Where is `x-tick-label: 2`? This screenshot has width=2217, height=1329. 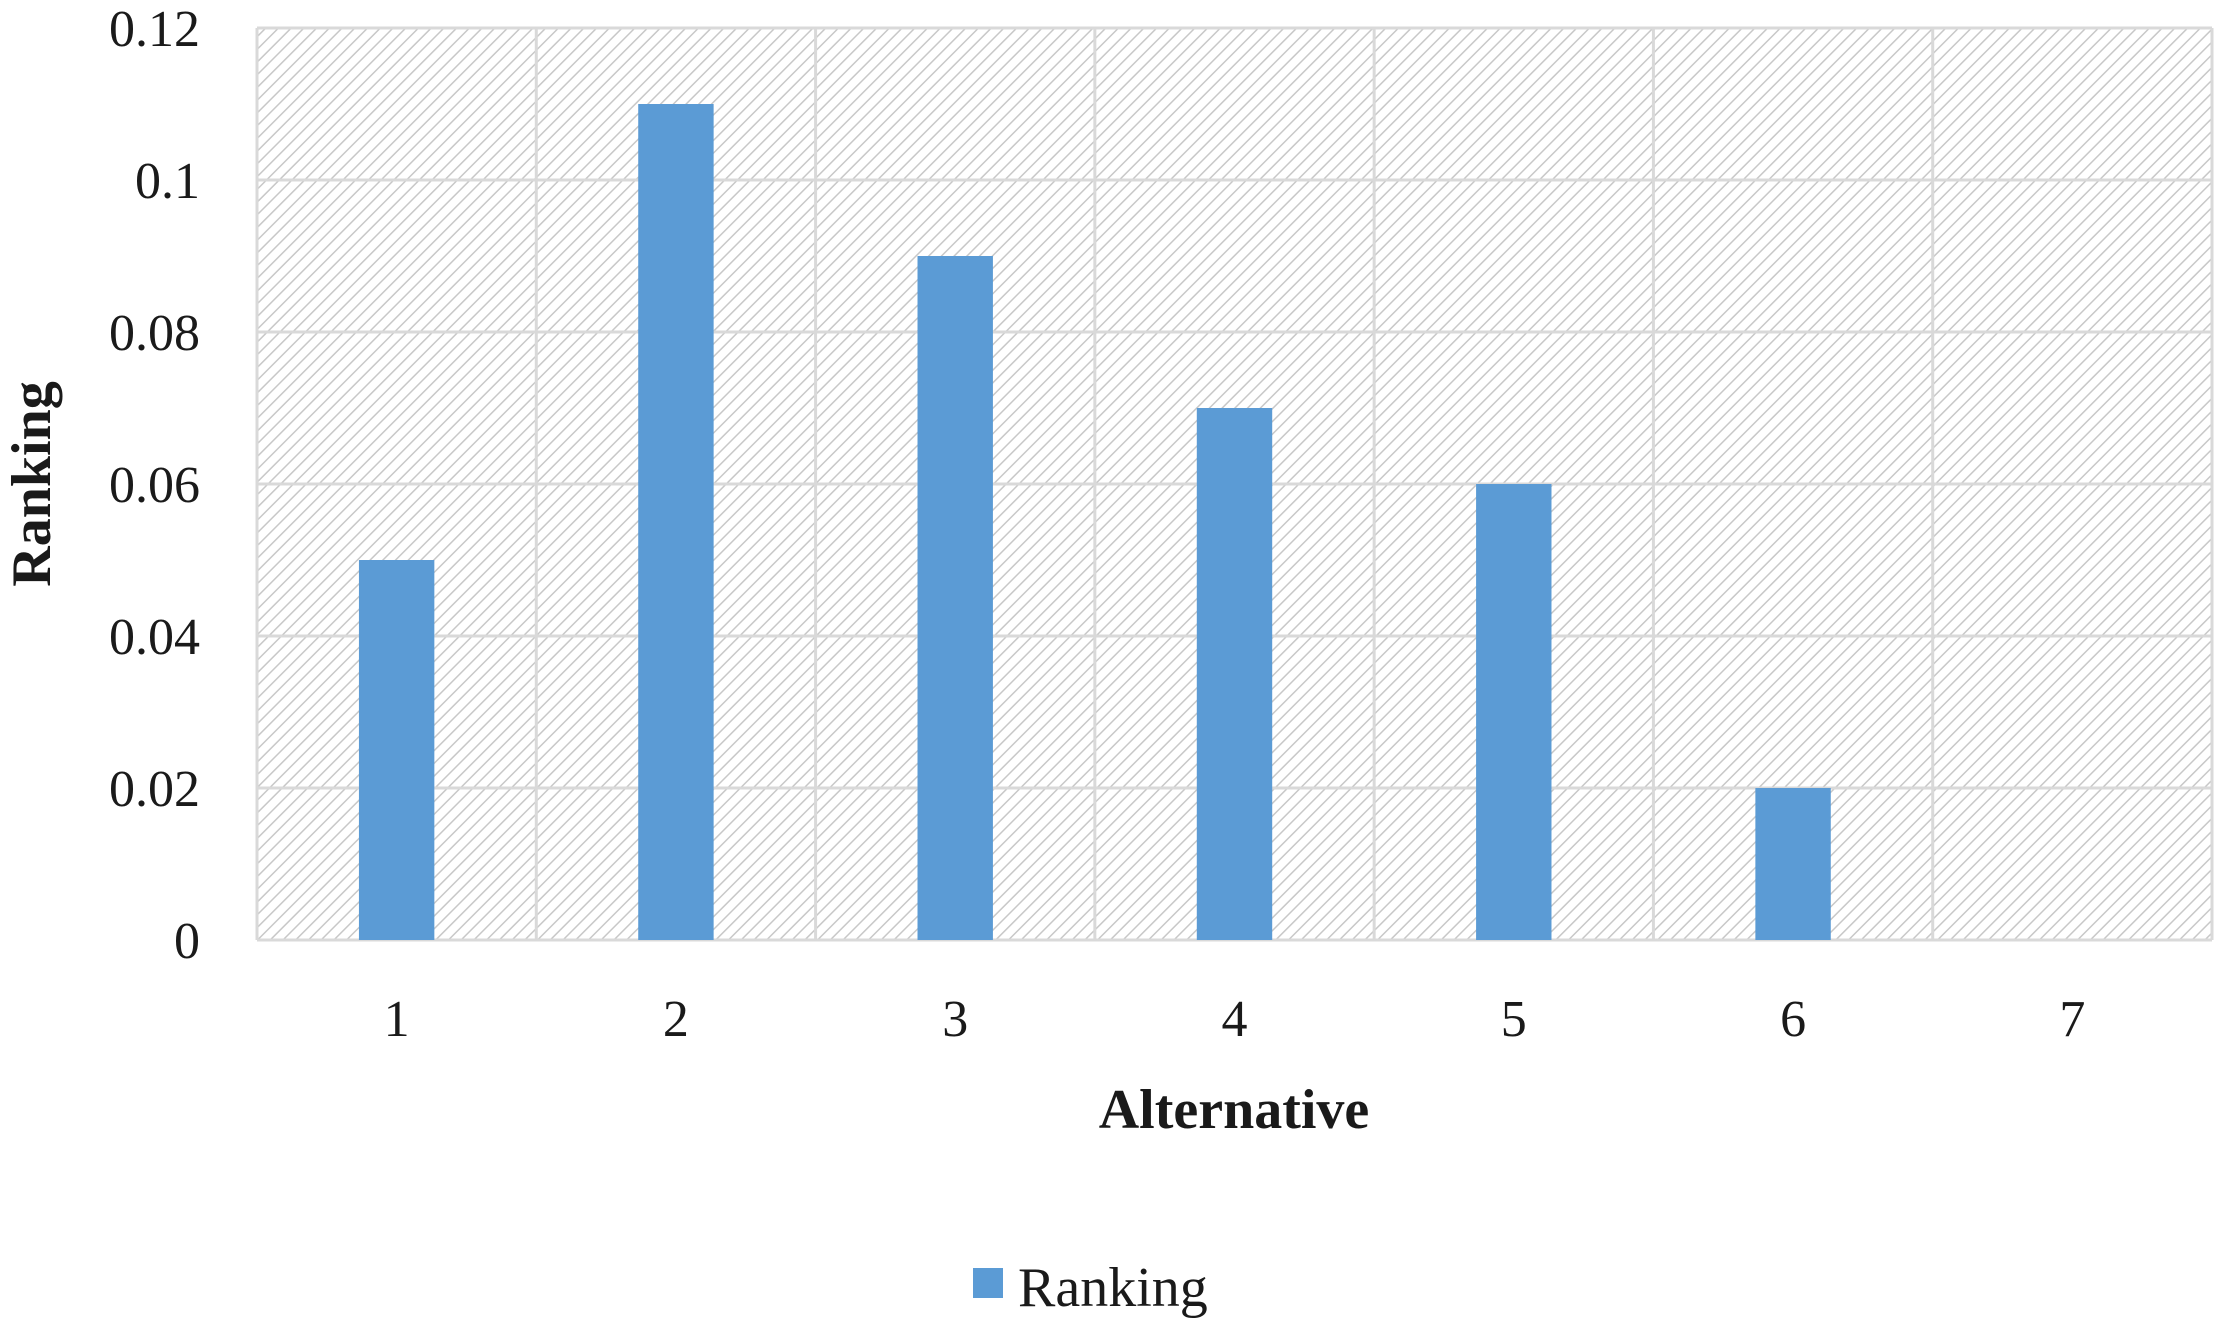 x-tick-label: 2 is located at coordinates (676, 1019).